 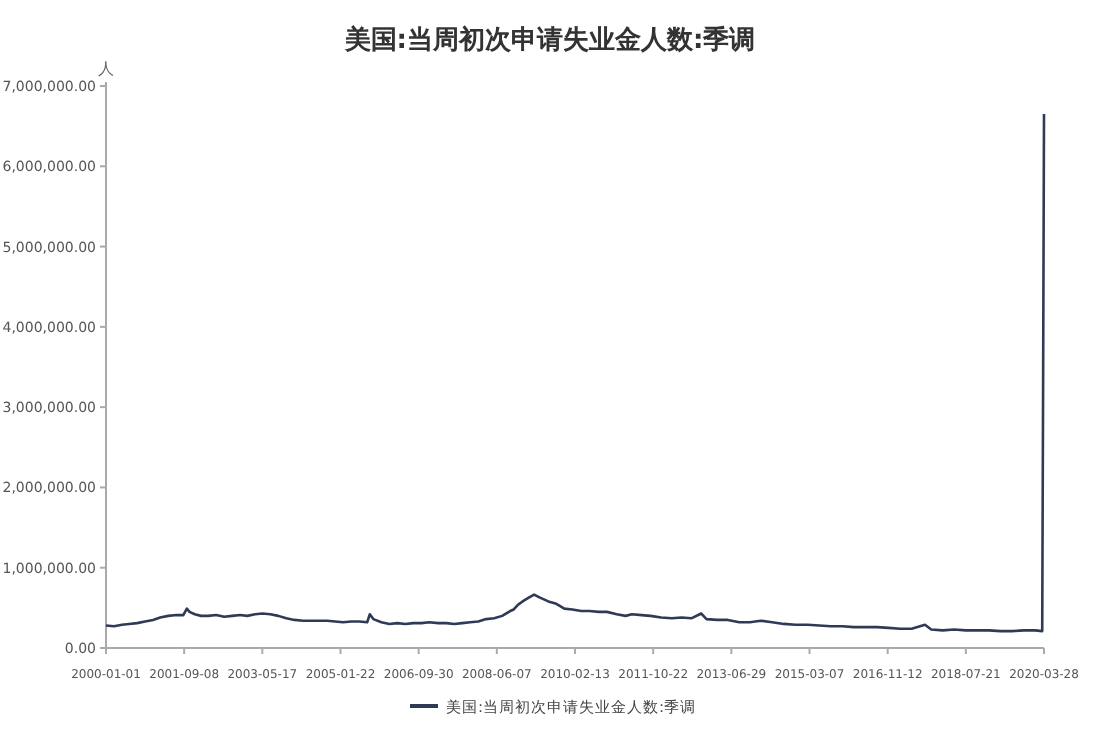 What do you see at coordinates (549, 40) in the screenshot?
I see `chart-title: 美国:当周初次申请失业金人数:季调` at bounding box center [549, 40].